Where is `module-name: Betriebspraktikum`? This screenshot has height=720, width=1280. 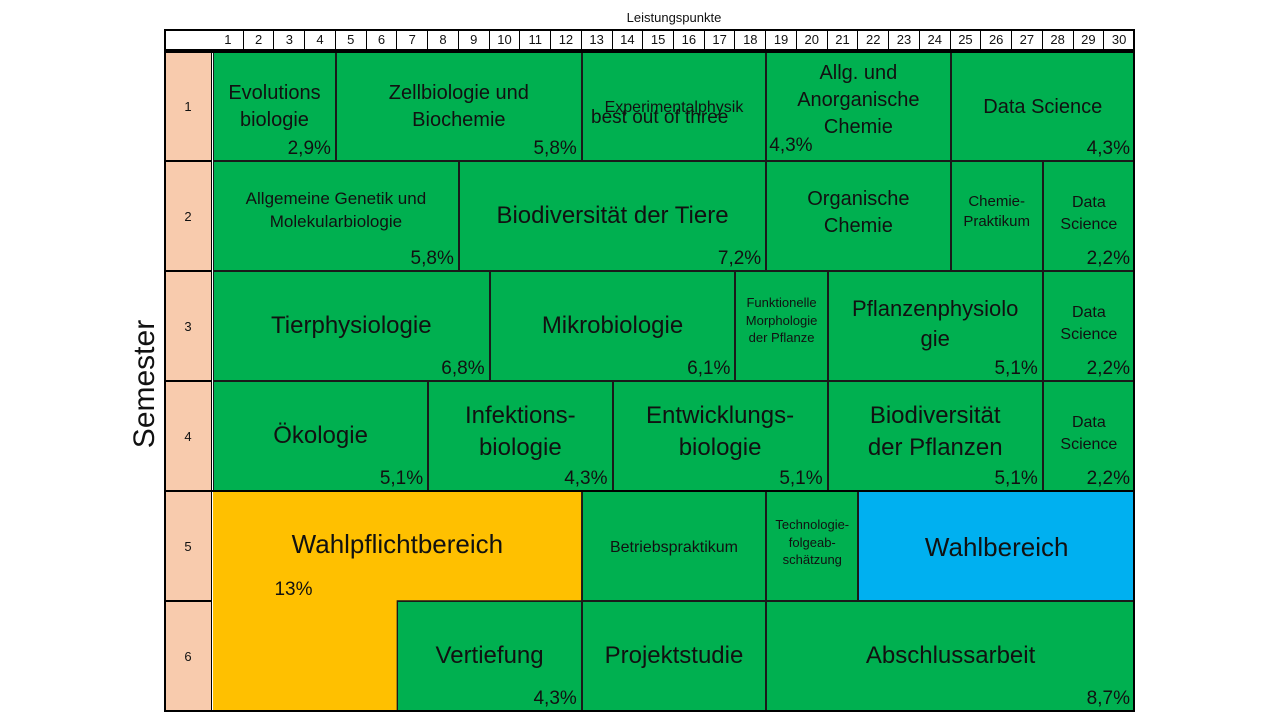 module-name: Betriebspraktikum is located at coordinates (673, 547).